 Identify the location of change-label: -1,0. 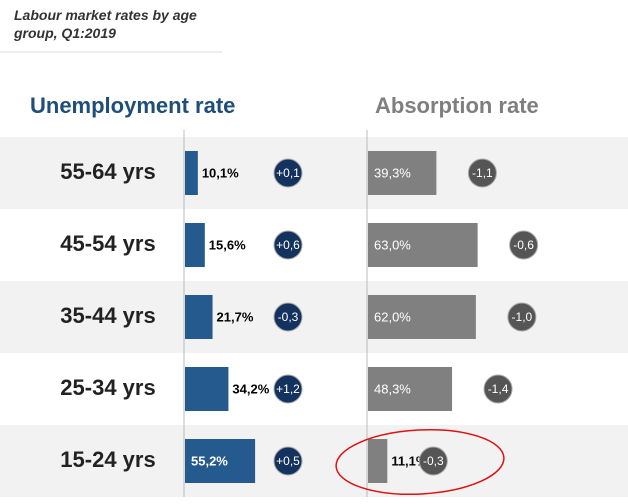
(522, 317).